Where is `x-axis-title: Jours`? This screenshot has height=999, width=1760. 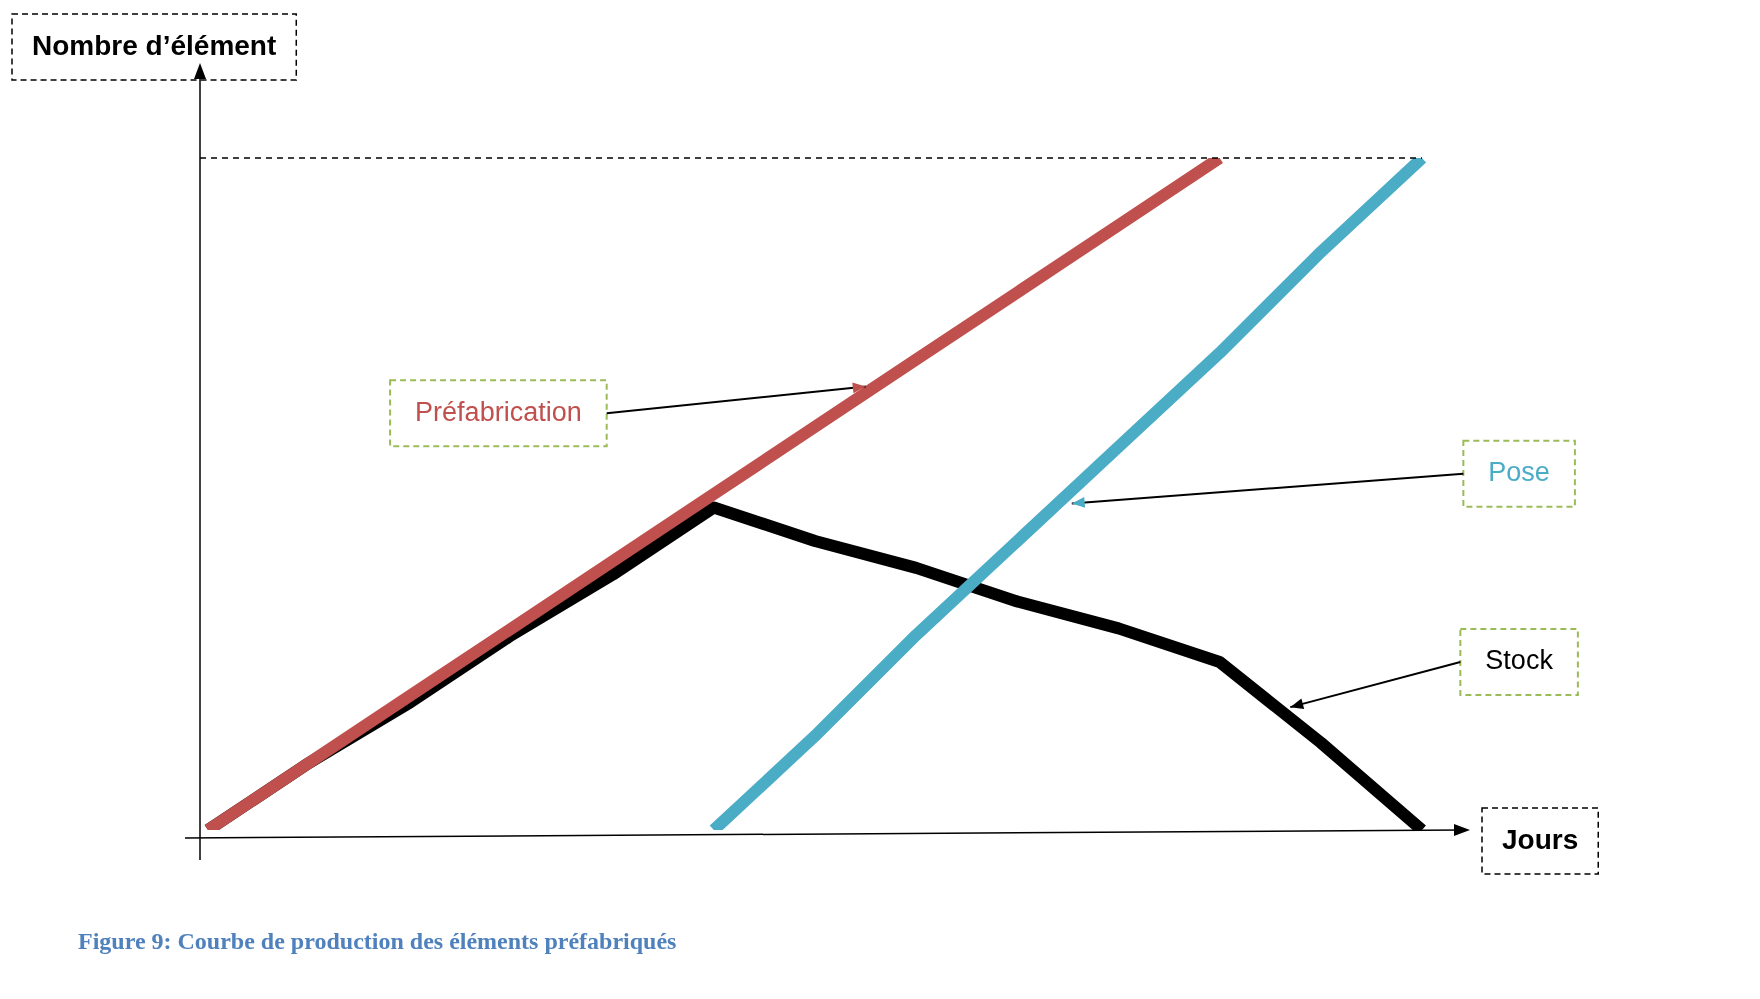
x-axis-title: Jours is located at coordinates (1540, 839).